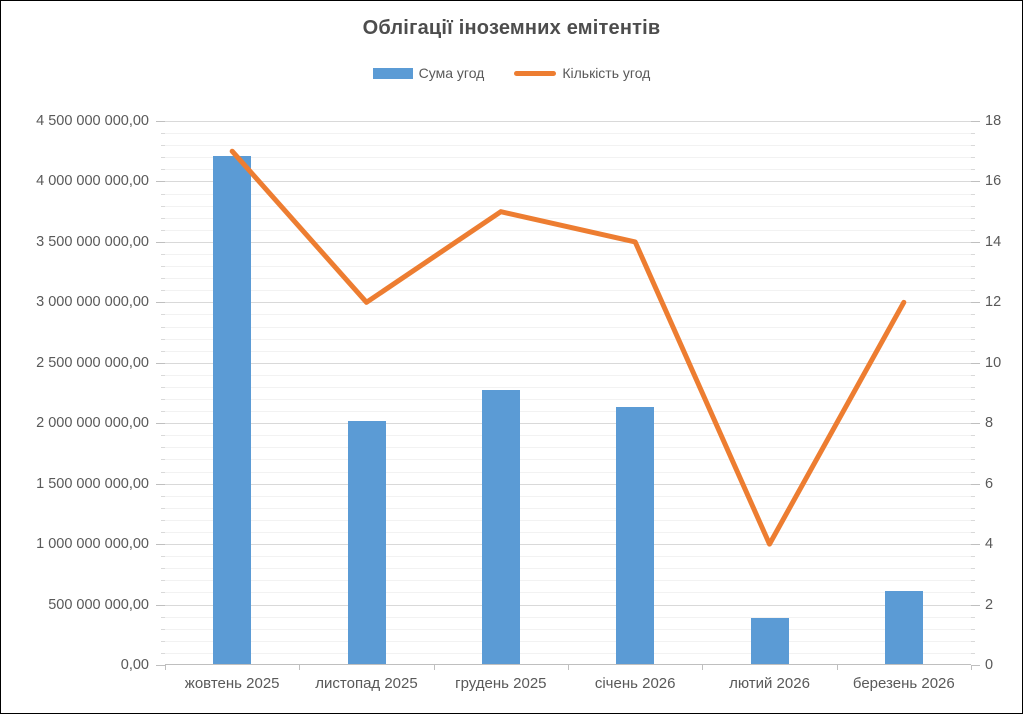  I want to click on left-axis-tick-label: 1 000 000 000,00, so click(92, 544).